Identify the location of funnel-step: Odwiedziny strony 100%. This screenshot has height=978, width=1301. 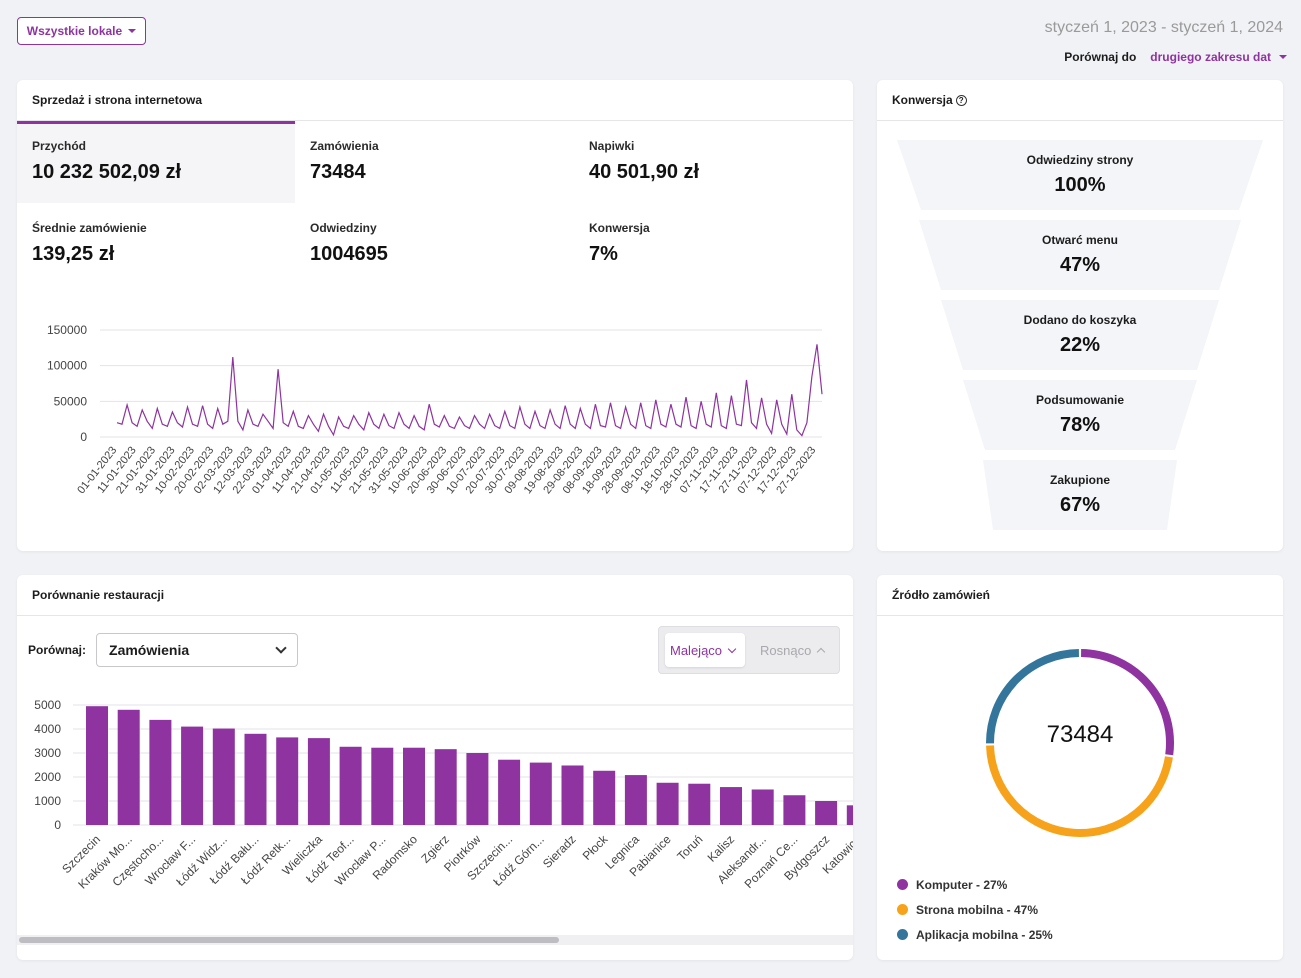
(1080, 175).